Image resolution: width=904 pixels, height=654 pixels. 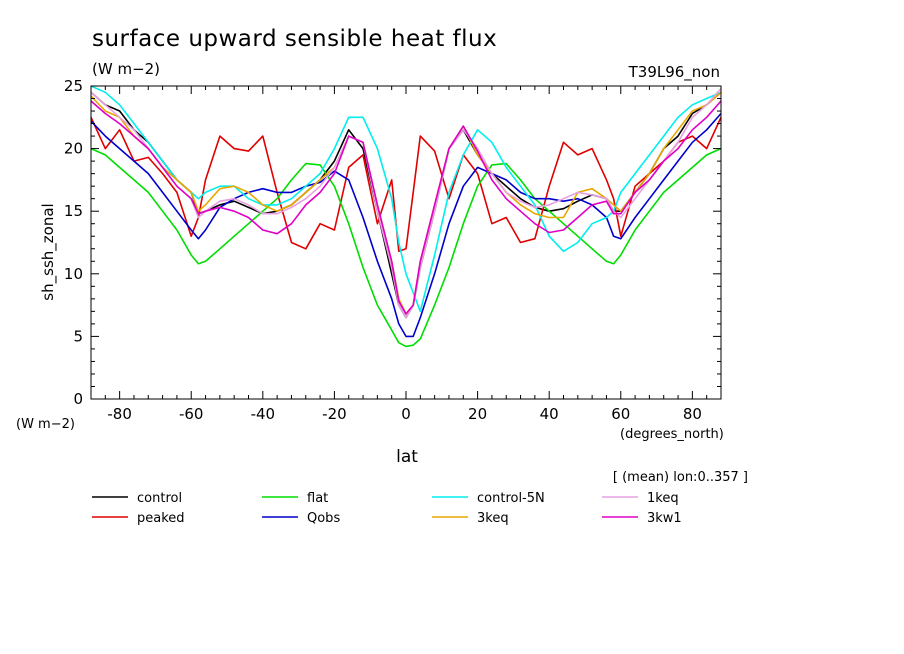 What do you see at coordinates (263, 414) in the screenshot?
I see `x-tick-label: -40` at bounding box center [263, 414].